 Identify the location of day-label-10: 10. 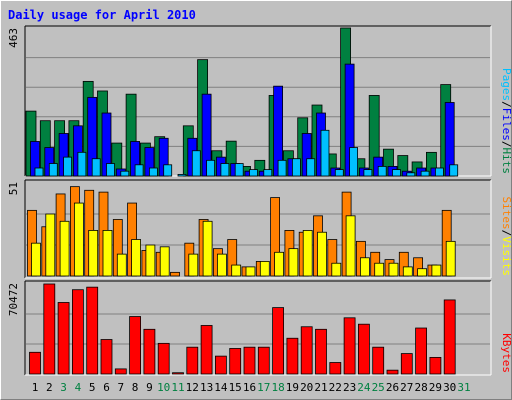
(163, 387).